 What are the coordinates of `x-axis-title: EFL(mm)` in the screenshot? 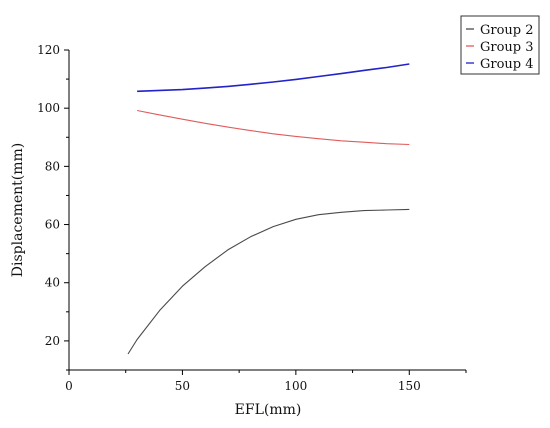 It's located at (268, 410).